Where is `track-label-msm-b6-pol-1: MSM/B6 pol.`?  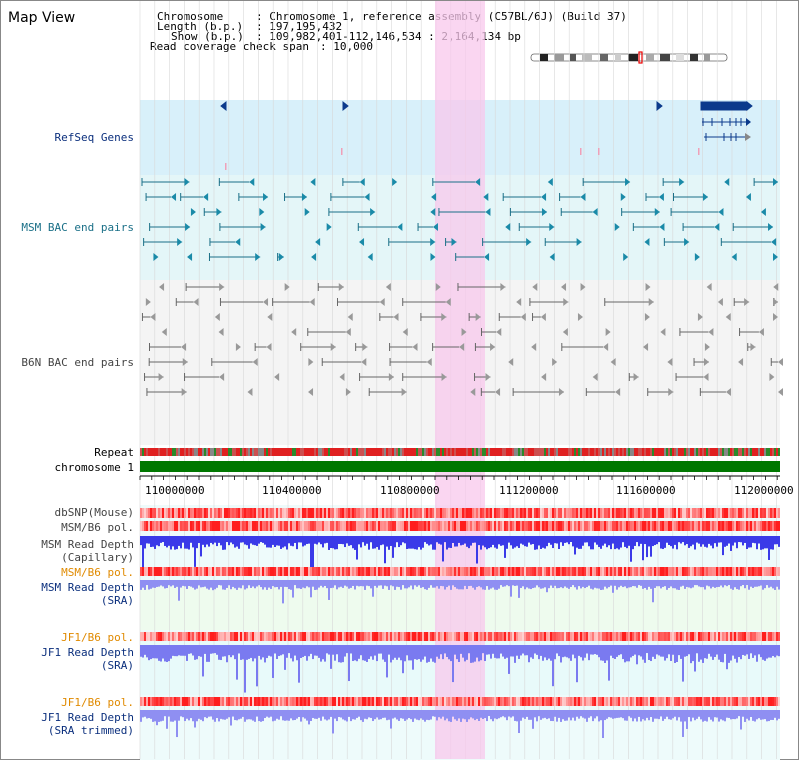 track-label-msm-b6-pol-1: MSM/B6 pol. is located at coordinates (97, 527).